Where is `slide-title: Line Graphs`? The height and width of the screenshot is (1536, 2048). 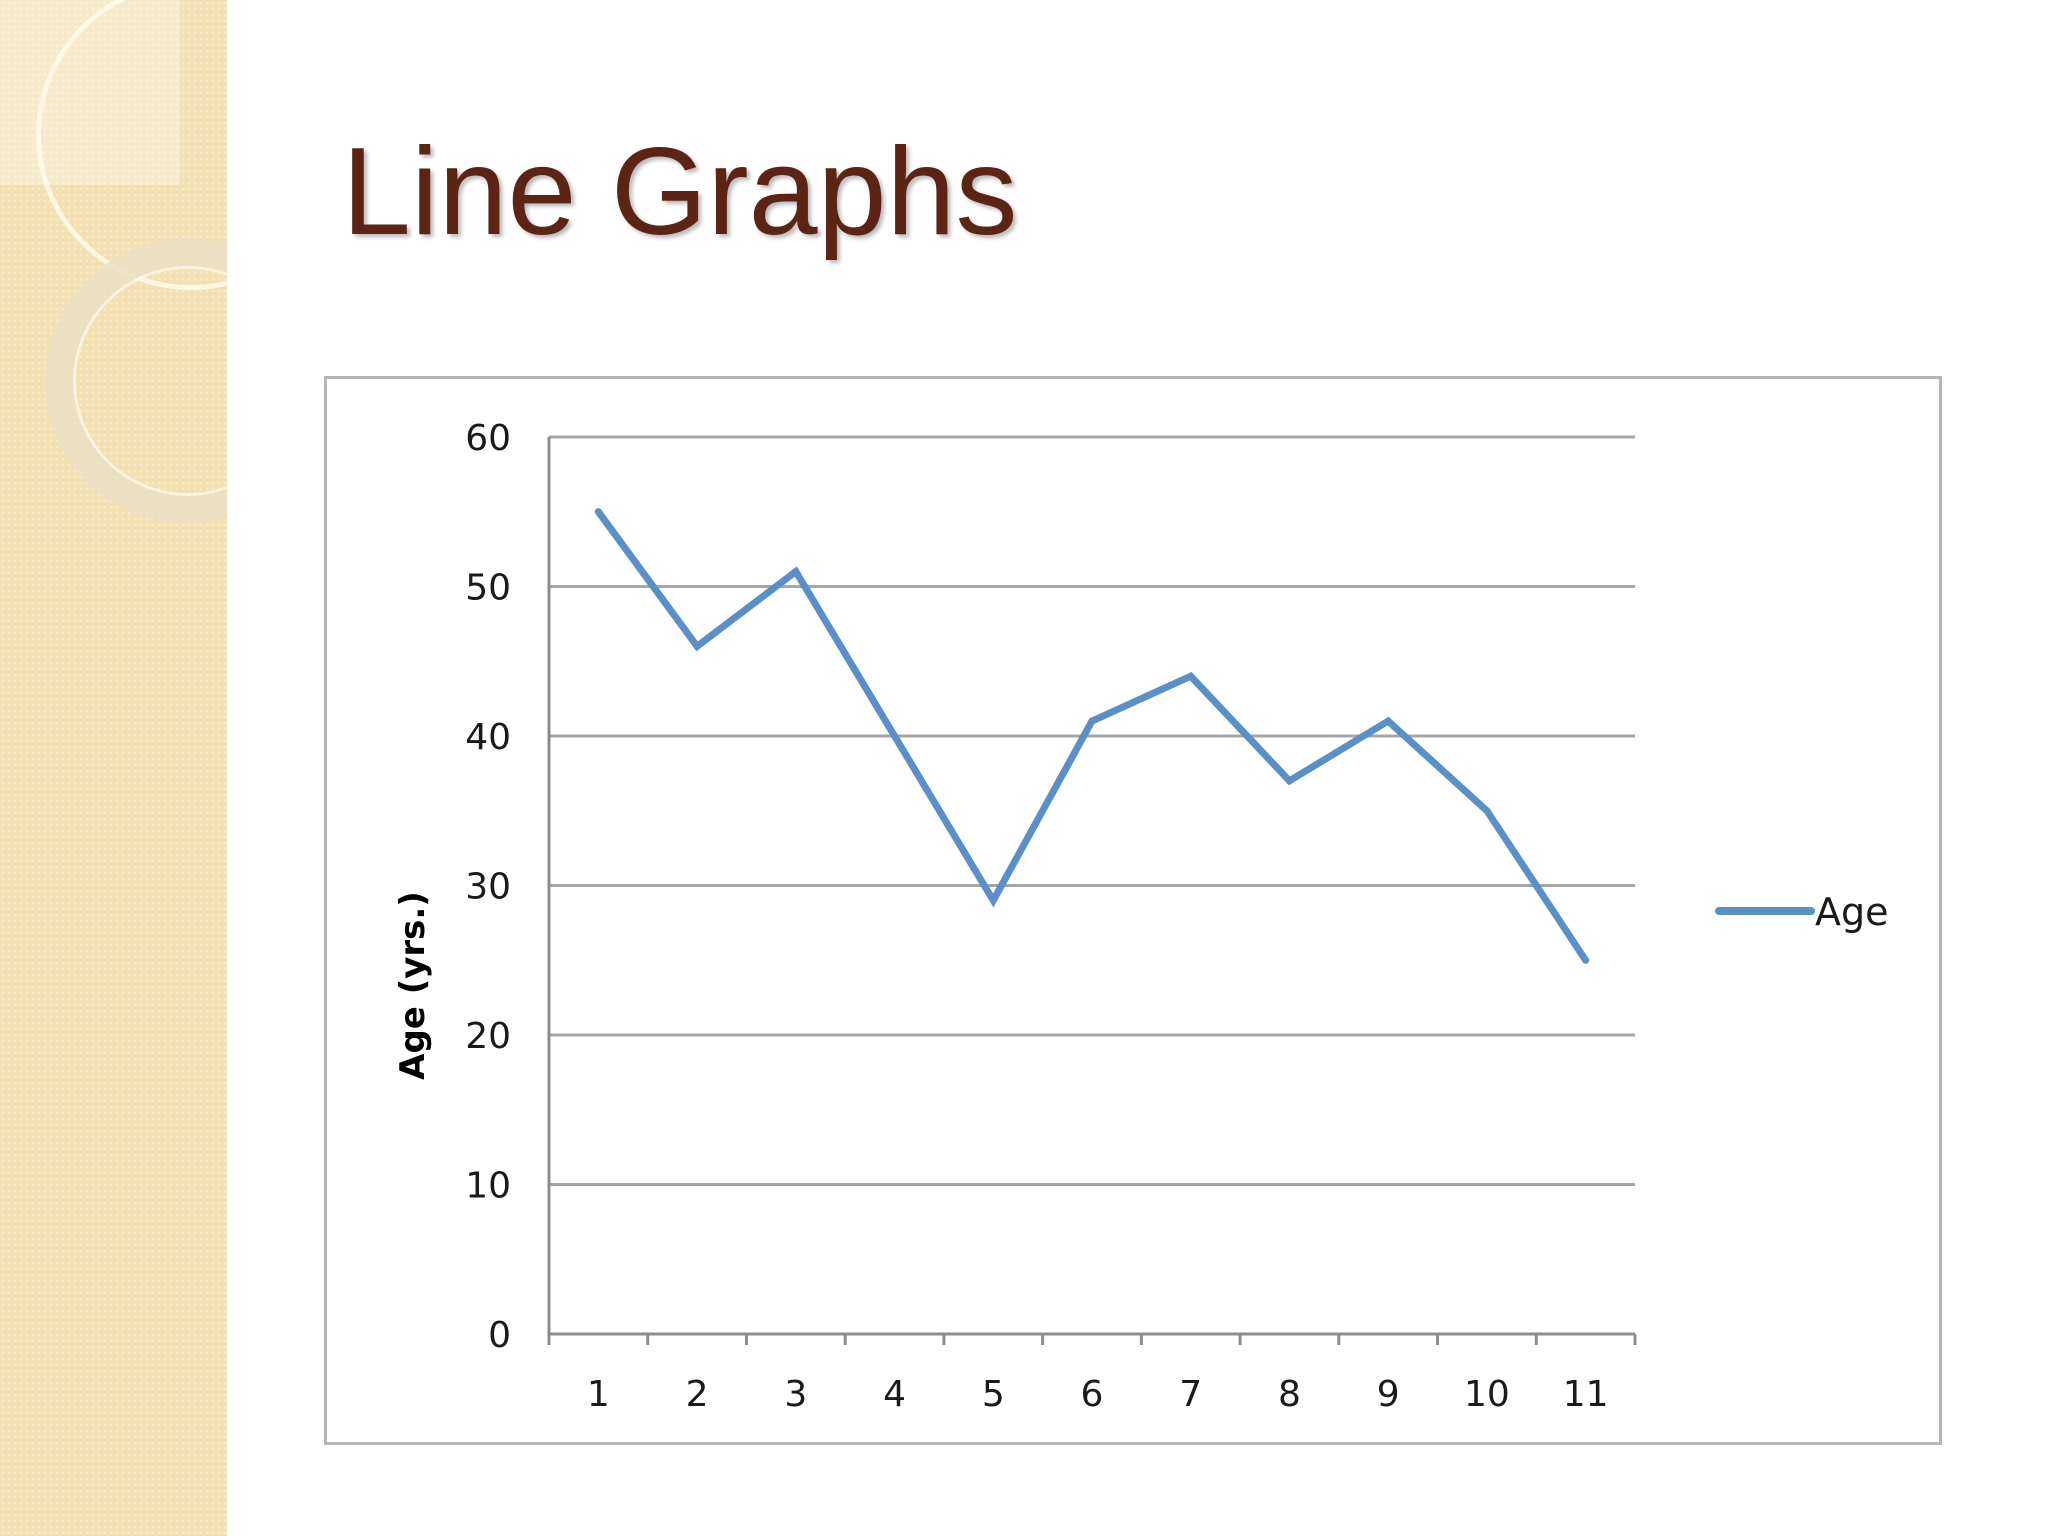 slide-title: Line Graphs is located at coordinates (680, 192).